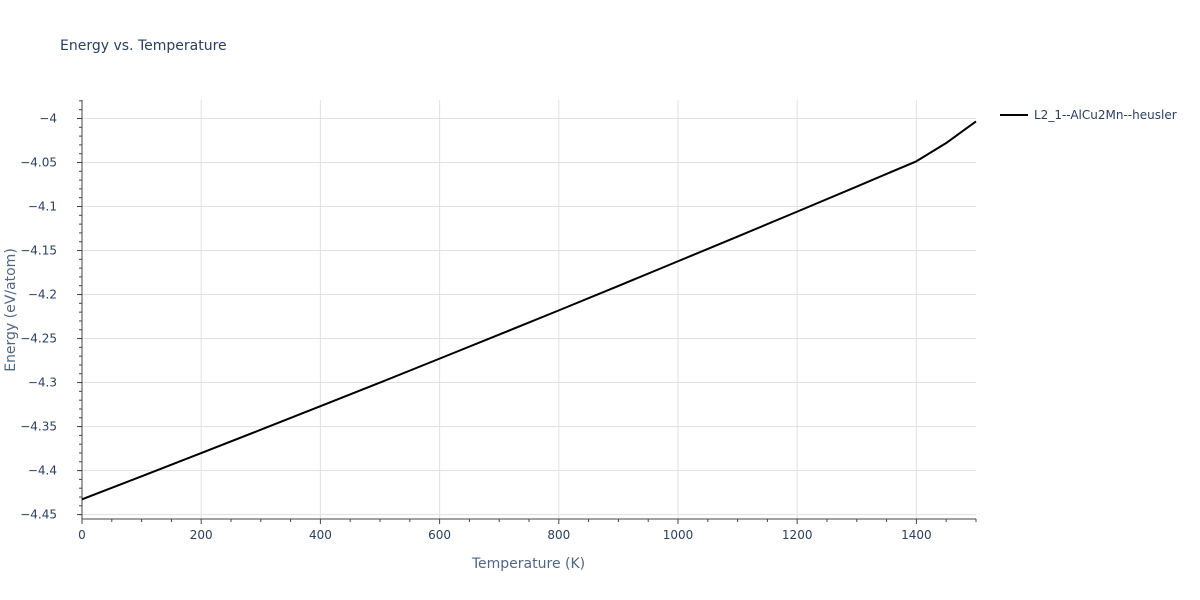 The height and width of the screenshot is (600, 1200). Describe the element at coordinates (38, 427) in the screenshot. I see `y-tick-label: −4.35` at that location.